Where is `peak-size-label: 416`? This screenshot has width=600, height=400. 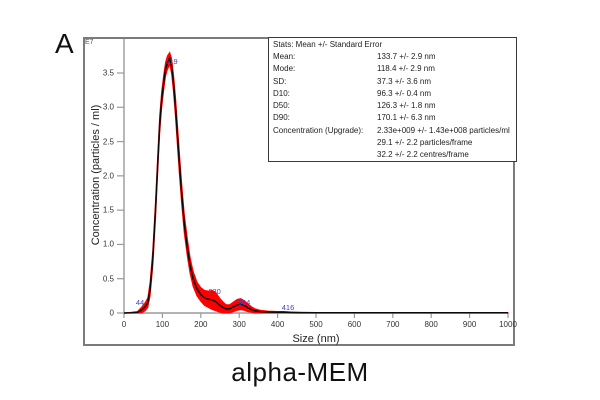
peak-size-label: 416 is located at coordinates (288, 308).